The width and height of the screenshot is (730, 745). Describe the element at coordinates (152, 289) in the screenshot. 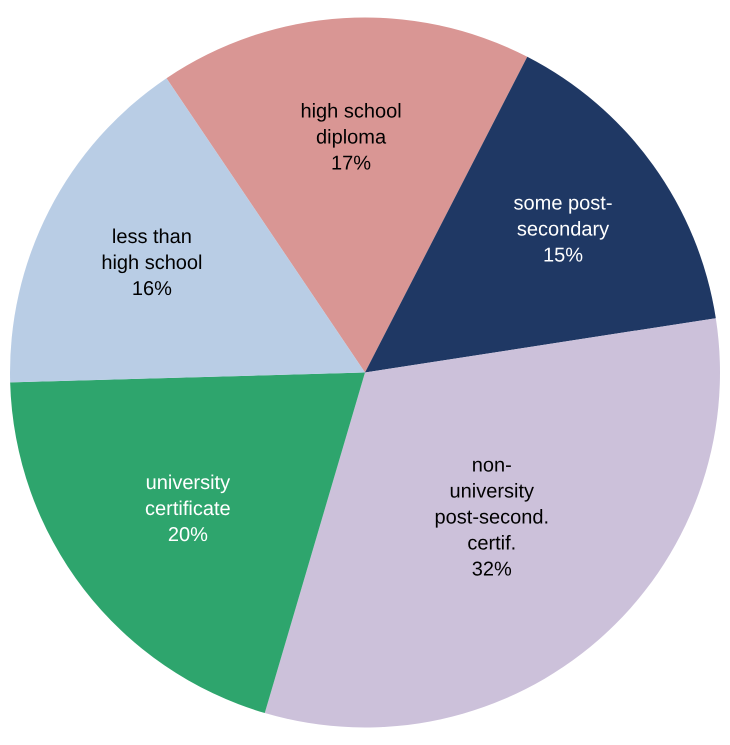

I see `data-label: 16%` at that location.